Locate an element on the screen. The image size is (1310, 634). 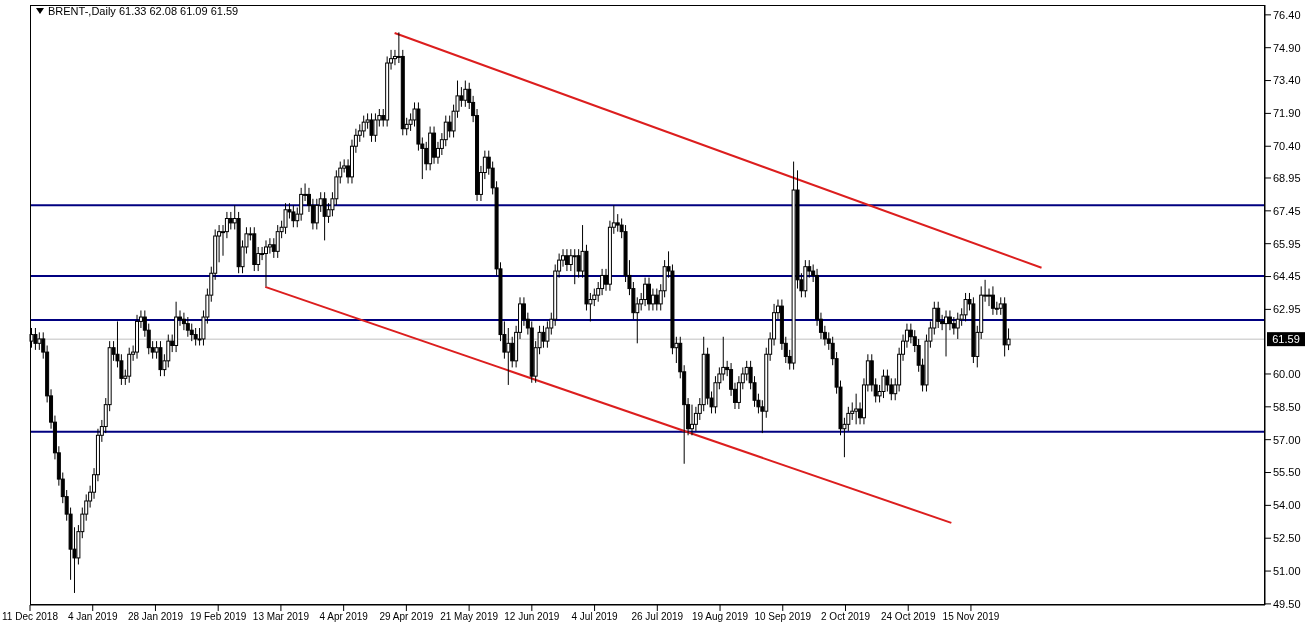
x-tick-label: 21 May 2019 is located at coordinates (469, 617).